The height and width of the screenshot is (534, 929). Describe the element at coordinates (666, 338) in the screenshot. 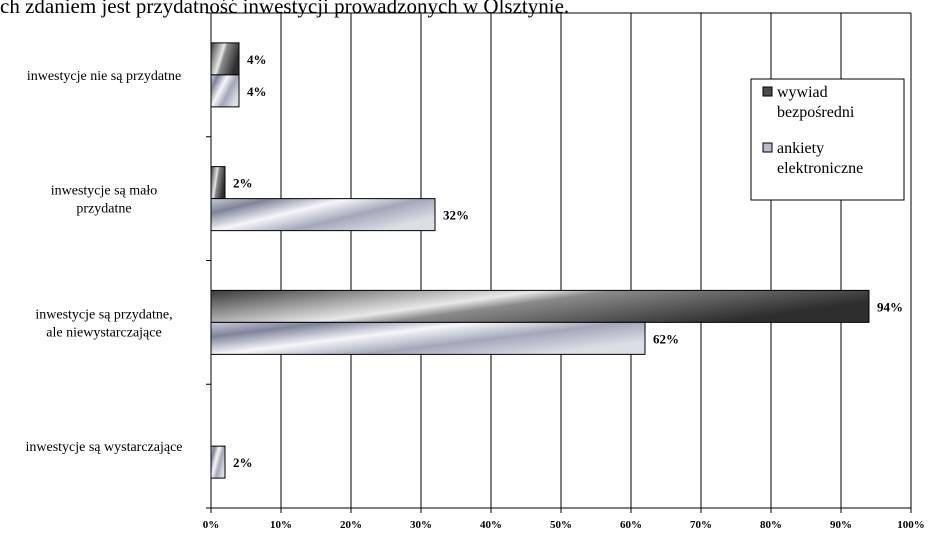

I see `data-label: 62%` at that location.